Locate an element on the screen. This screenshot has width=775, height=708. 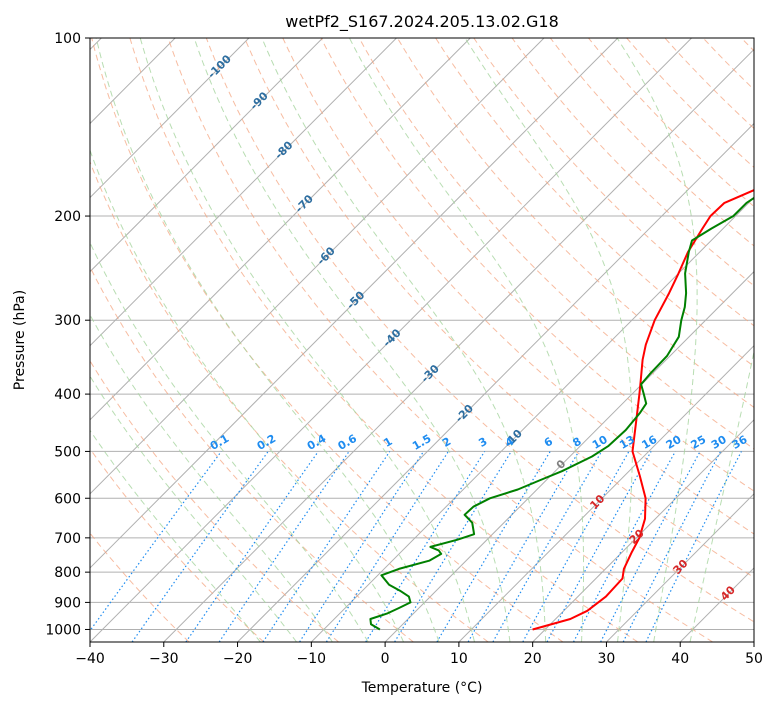
x-tick-label: −10 is located at coordinates (312, 659).